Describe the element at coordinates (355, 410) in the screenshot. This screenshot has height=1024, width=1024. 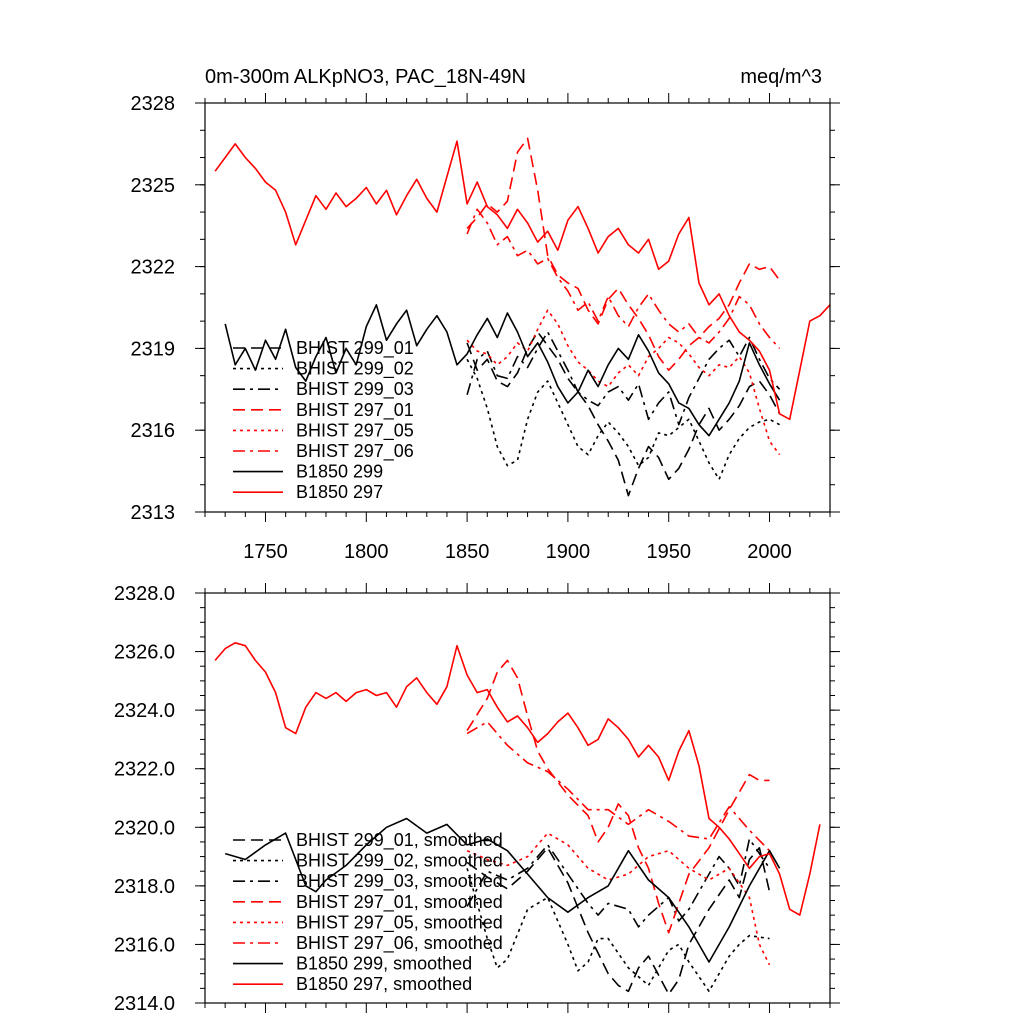
I see `top-legend-label: BHIST 297_01` at that location.